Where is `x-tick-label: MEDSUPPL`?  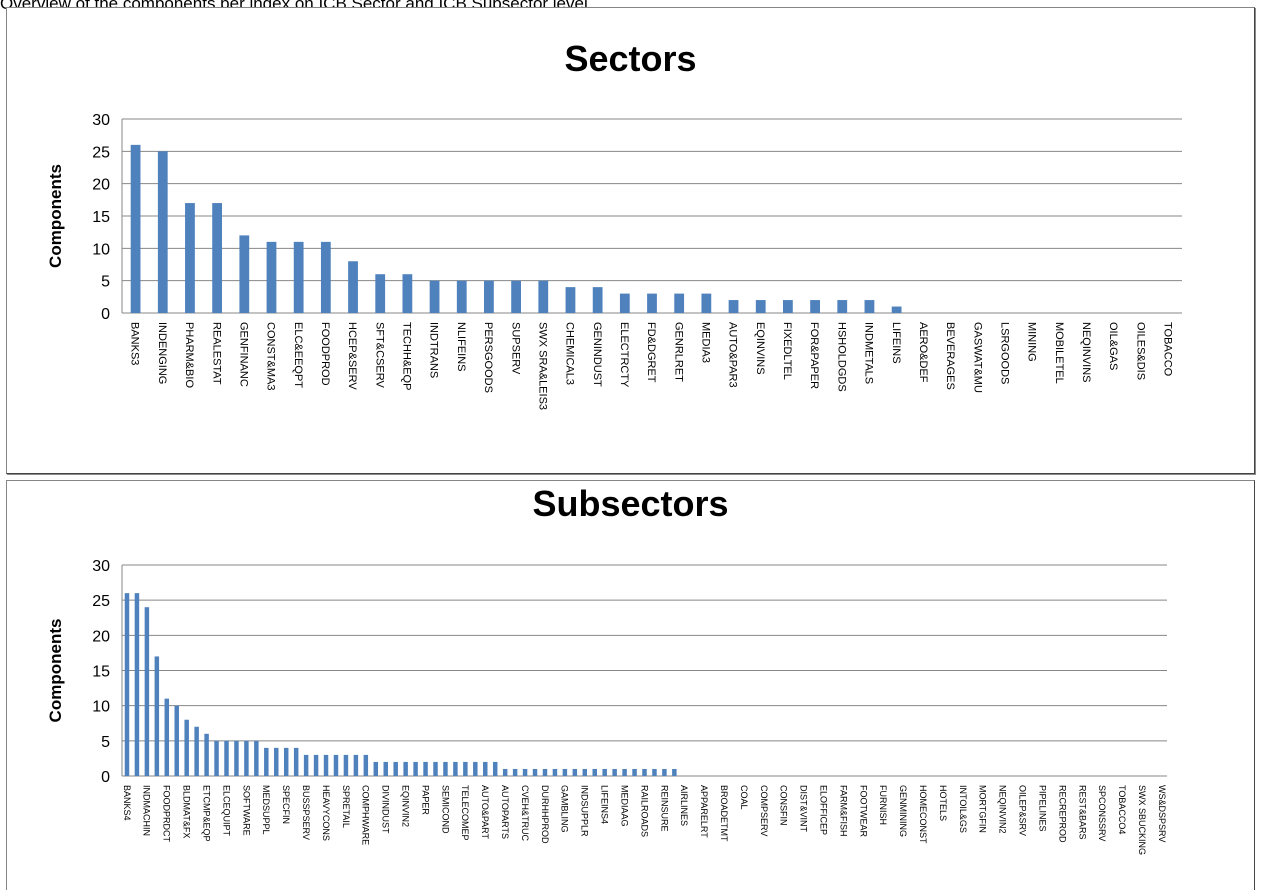
x-tick-label: MEDSUPPL is located at coordinates (266, 810).